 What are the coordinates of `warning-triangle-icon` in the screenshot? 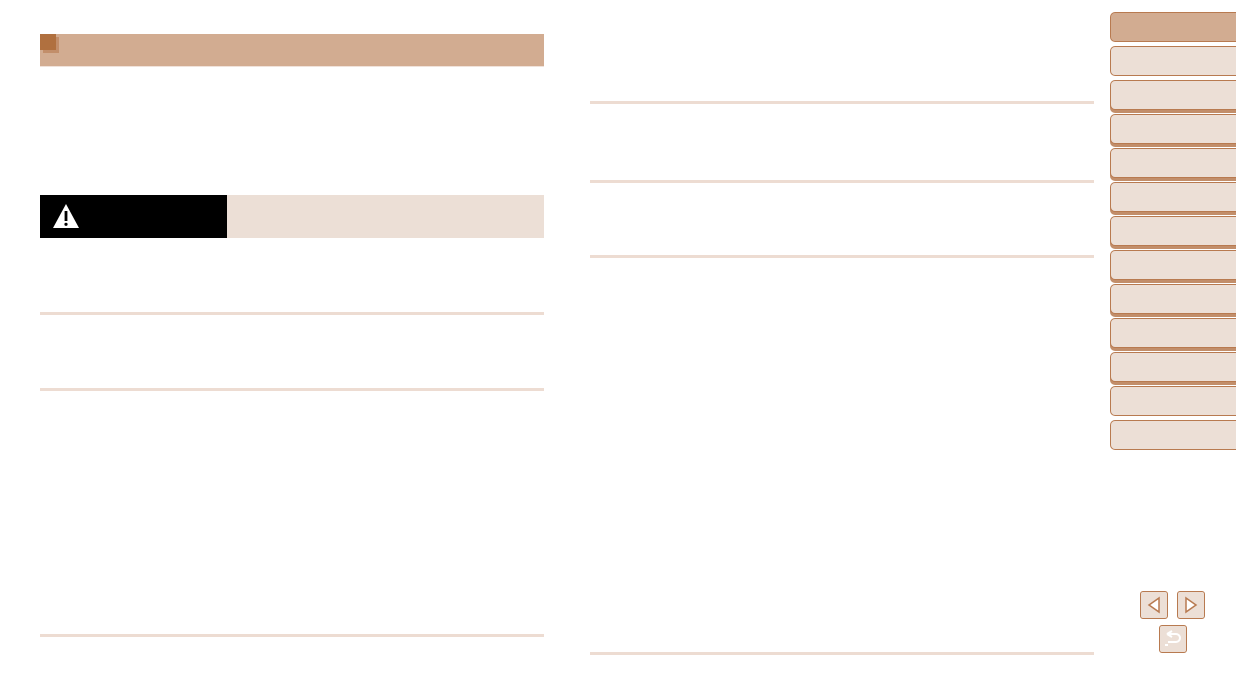 It's located at (66, 216).